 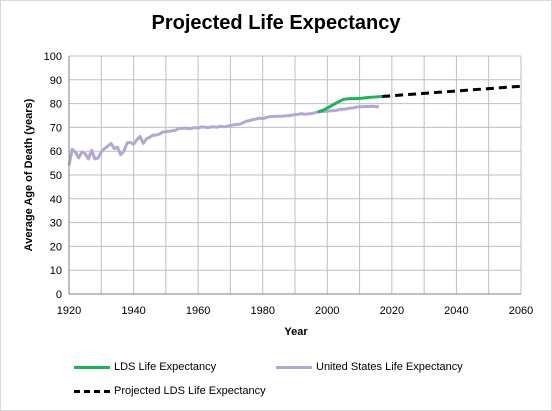 What do you see at coordinates (56, 81) in the screenshot?
I see `y-tick-label: 90` at bounding box center [56, 81].